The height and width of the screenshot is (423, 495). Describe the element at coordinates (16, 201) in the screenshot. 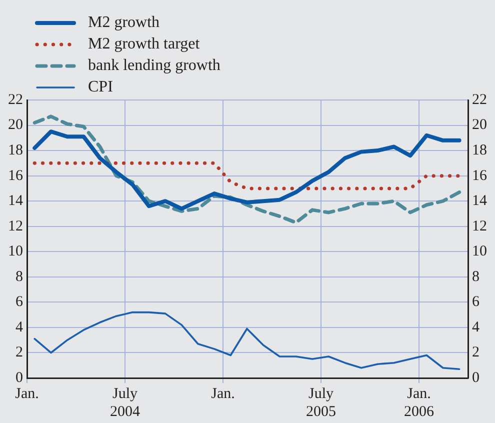

I see `y-tick-label: 14` at that location.